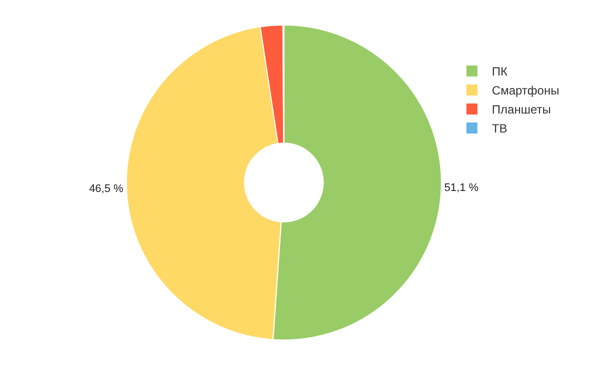  What do you see at coordinates (106, 188) in the screenshot?
I see `data-label: 46,5 %` at bounding box center [106, 188].